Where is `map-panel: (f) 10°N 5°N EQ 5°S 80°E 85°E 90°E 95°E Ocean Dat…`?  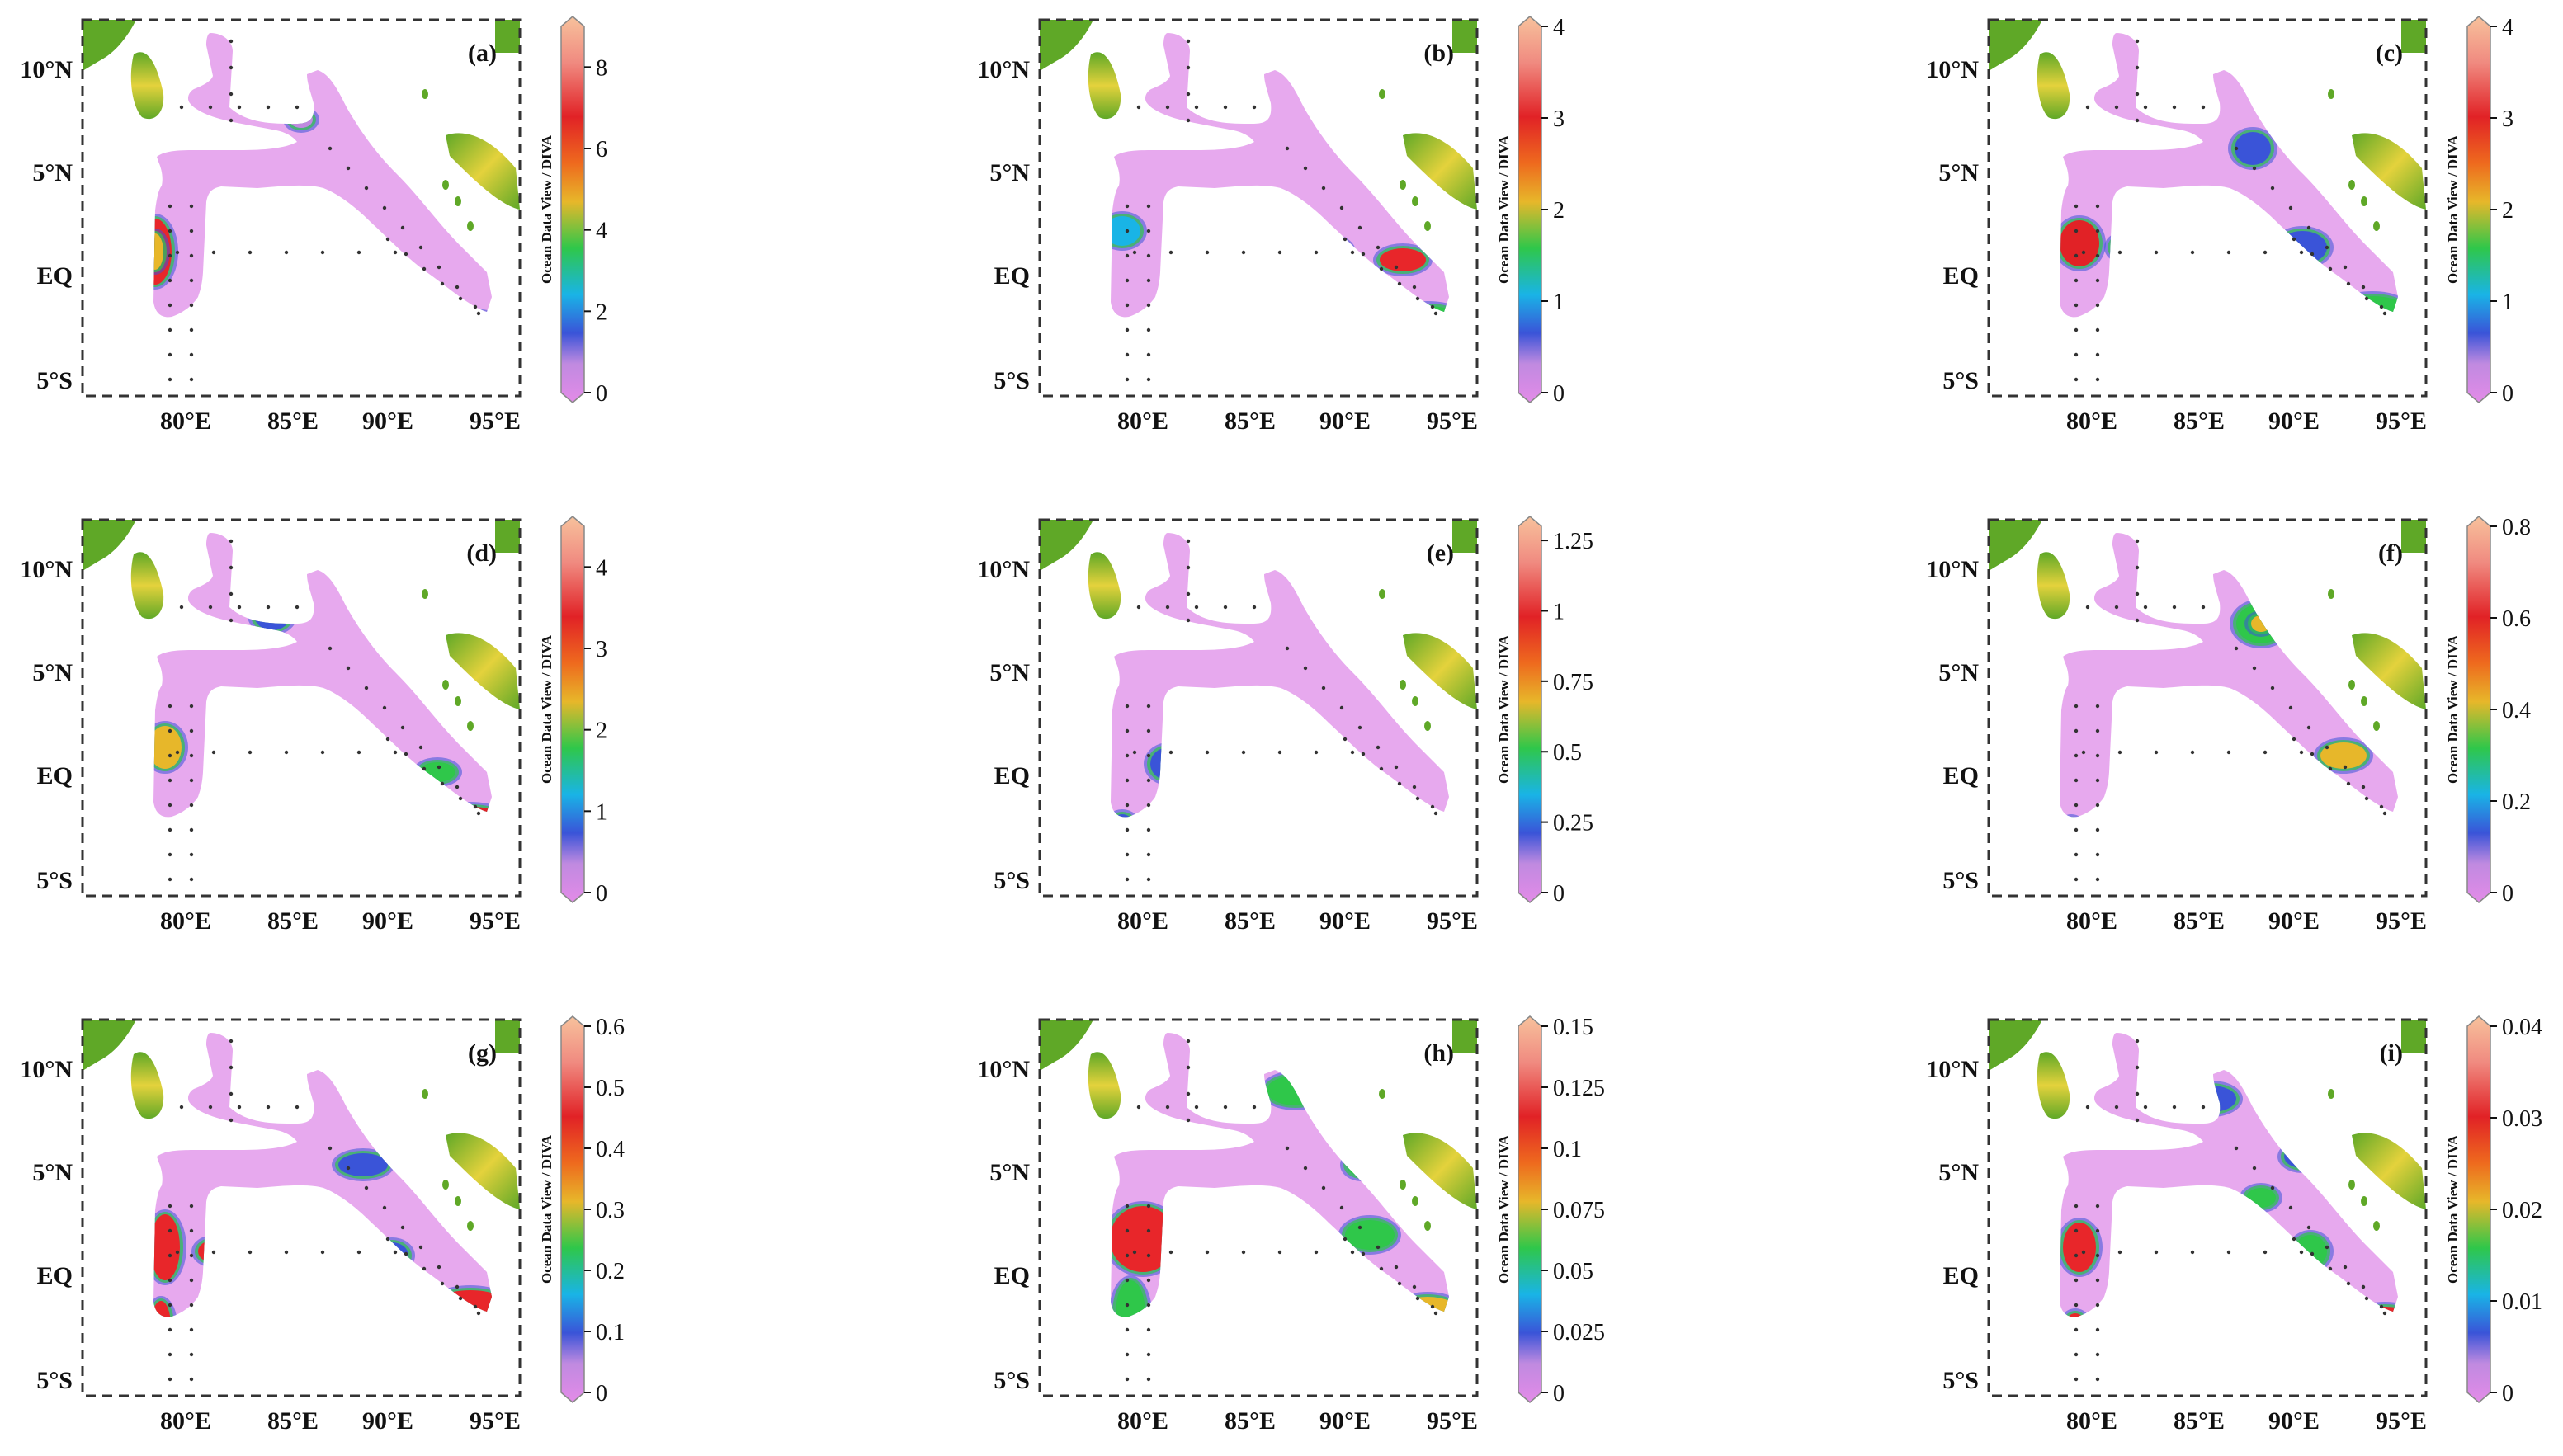
map-panel: (f) 10°N 5°N EQ 5°S 80°E 85°E 90°E 95°E Ocean Dat… is located at coordinates (2228, 725).